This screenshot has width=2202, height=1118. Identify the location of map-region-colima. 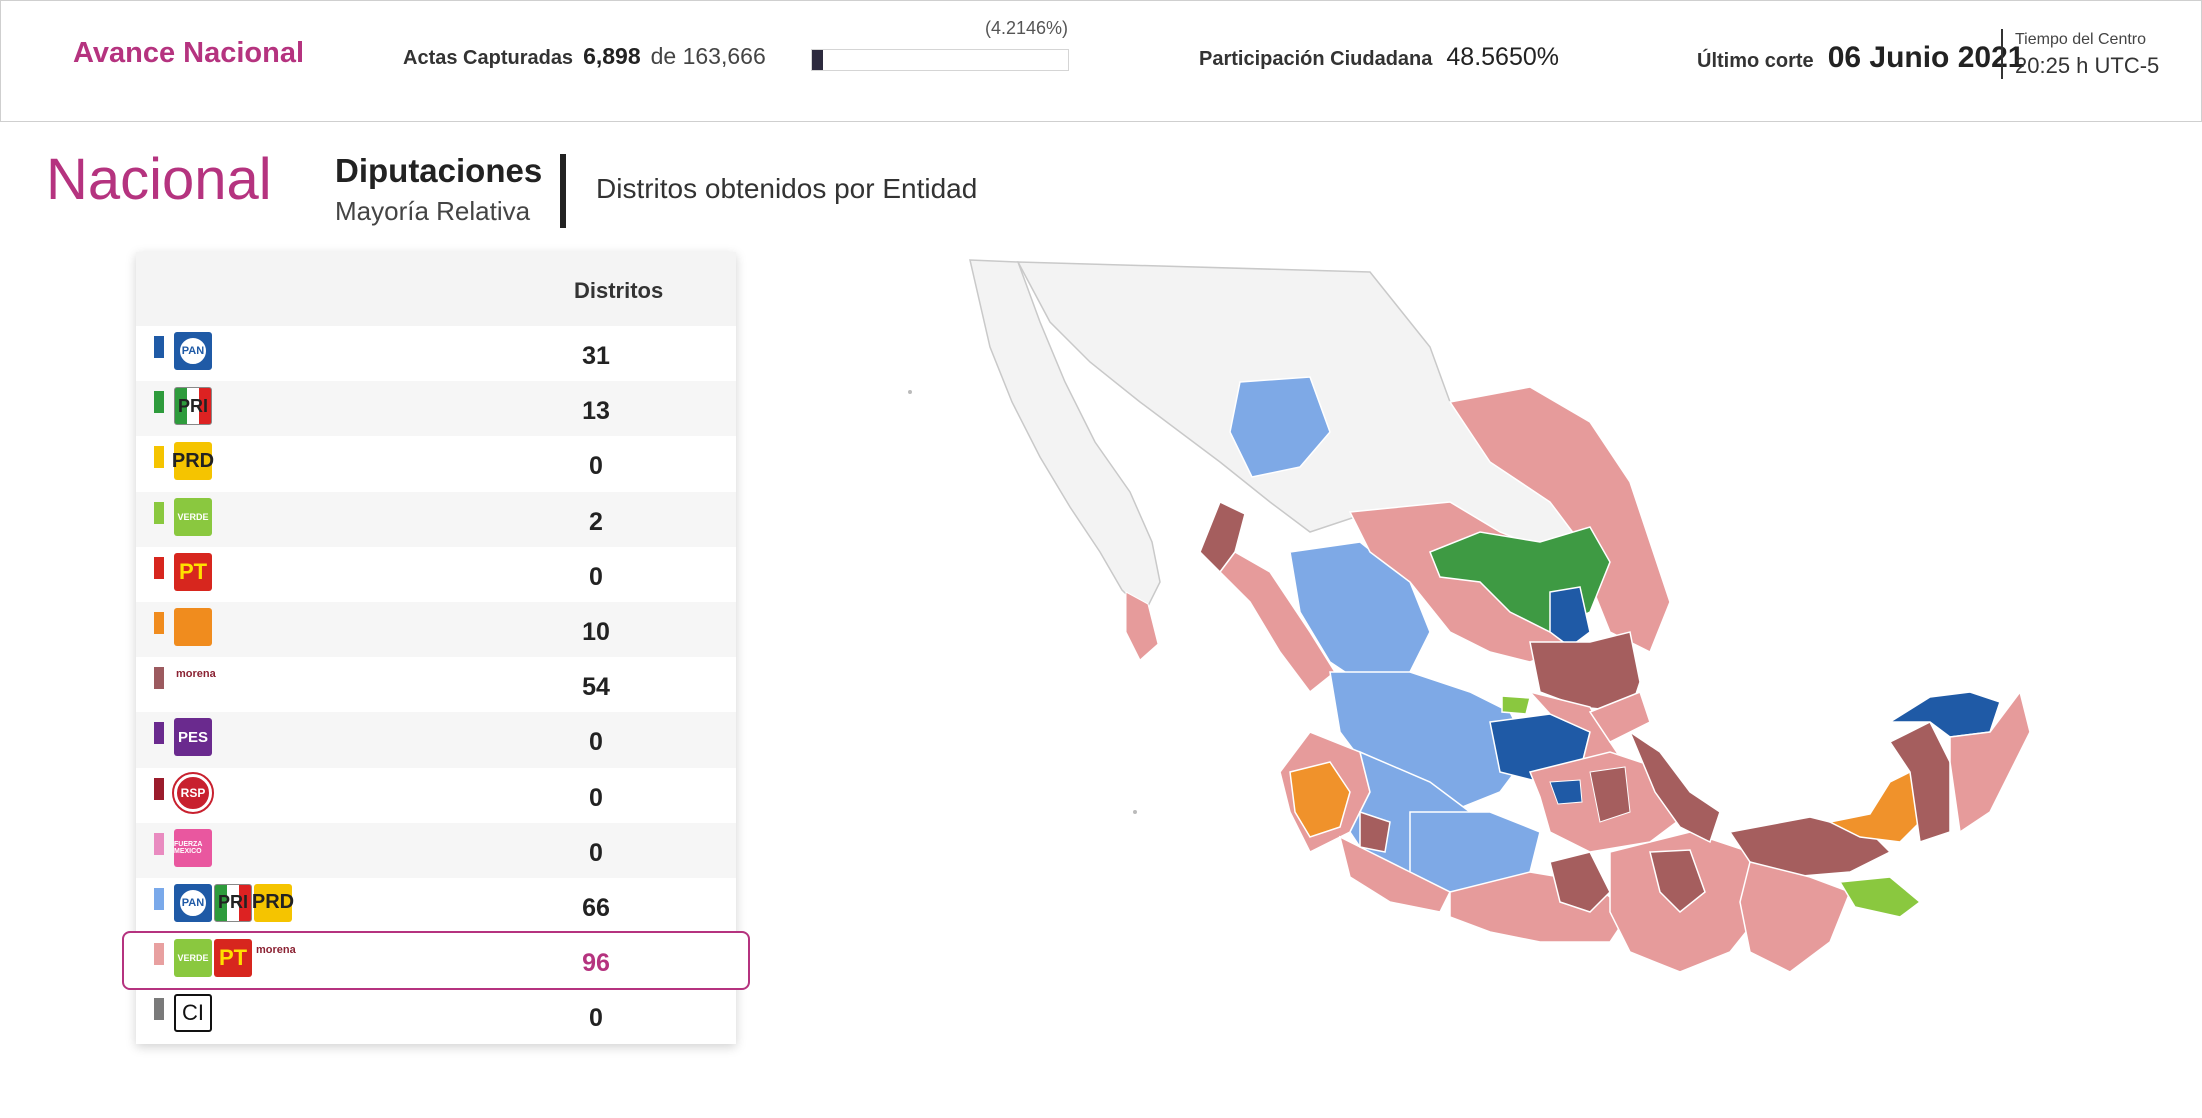
(1375, 831).